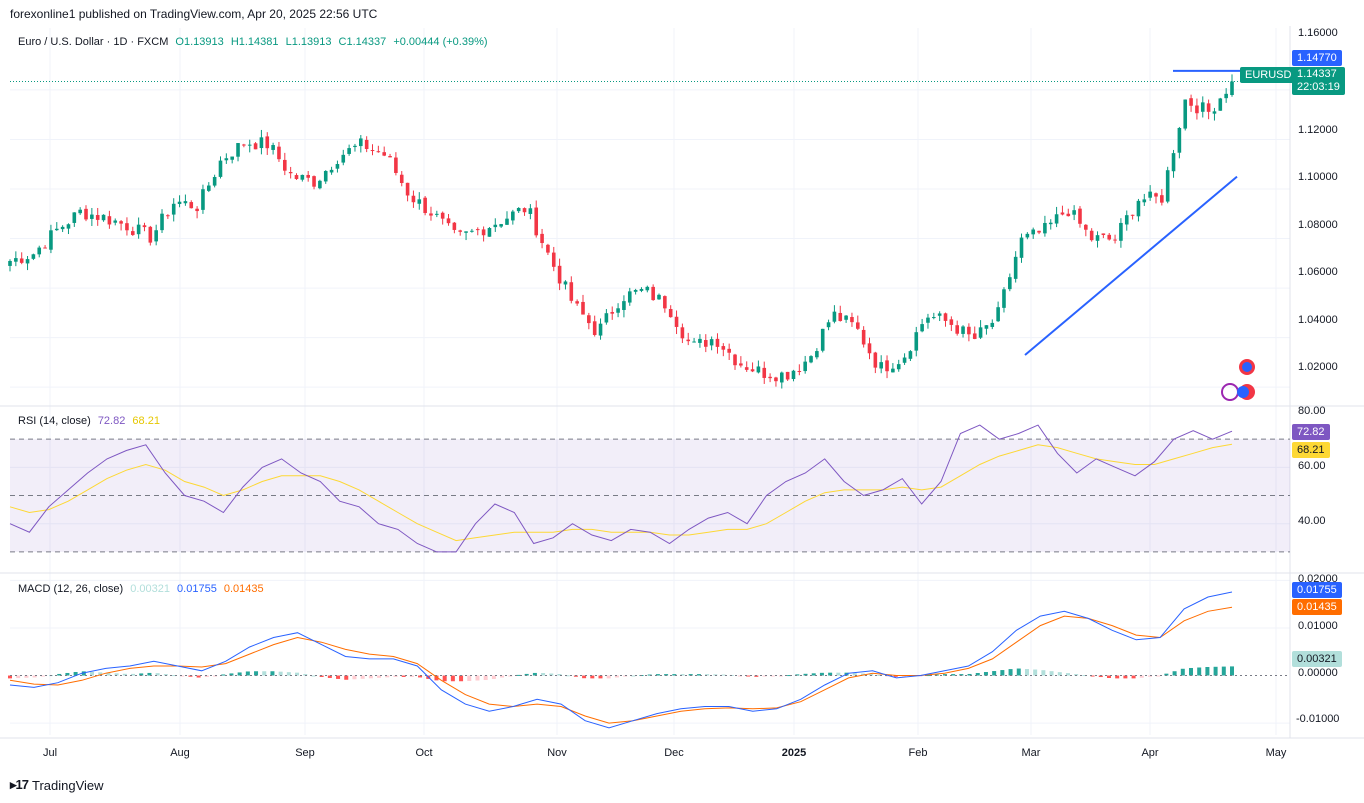 The width and height of the screenshot is (1364, 803). Describe the element at coordinates (71, 589) in the screenshot. I see `macd-title: MACD (12, 26, close)` at that location.